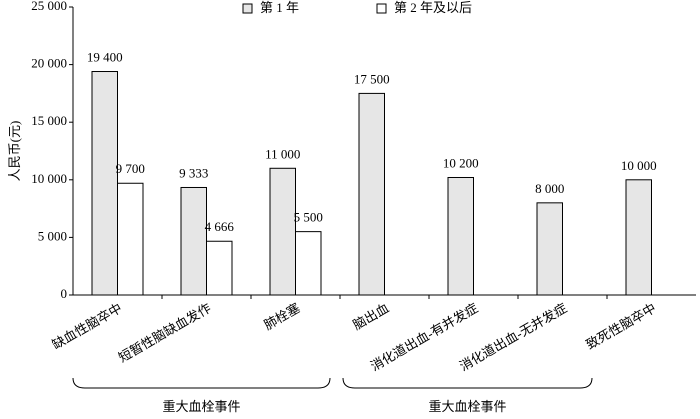  Describe the element at coordinates (549, 188) in the screenshot. I see `data-label: 8 000` at that location.